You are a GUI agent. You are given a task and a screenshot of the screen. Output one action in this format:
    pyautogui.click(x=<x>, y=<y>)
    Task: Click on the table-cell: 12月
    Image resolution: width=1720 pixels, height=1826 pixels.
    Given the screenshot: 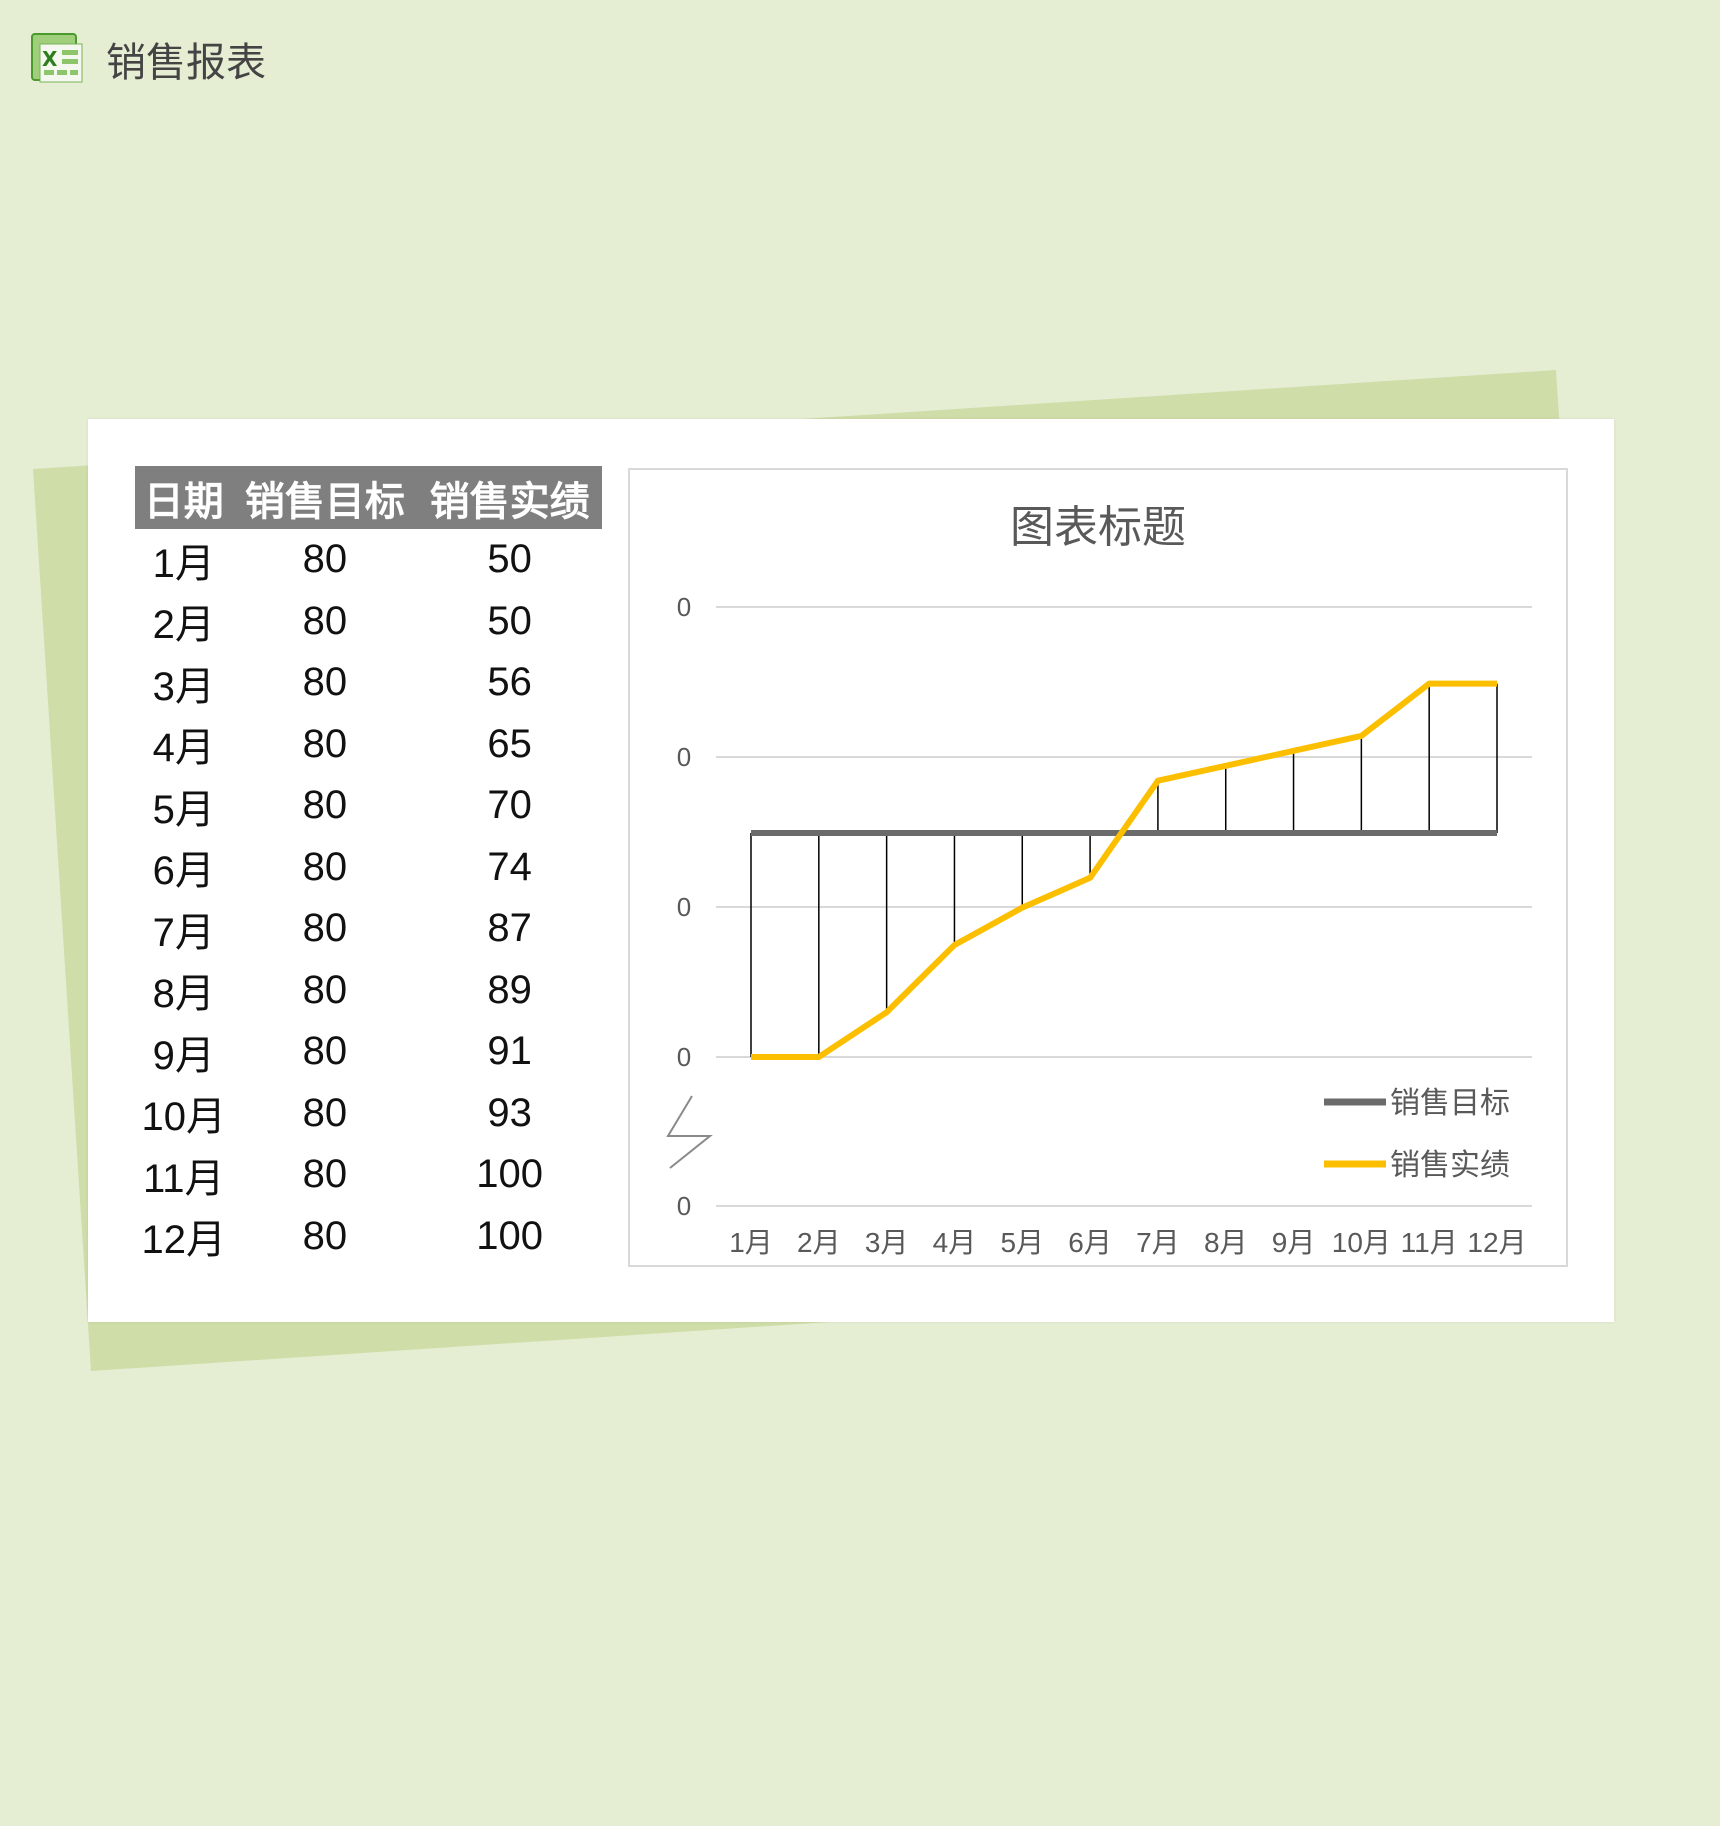 What is the action you would take?
    pyautogui.click(x=184, y=1240)
    